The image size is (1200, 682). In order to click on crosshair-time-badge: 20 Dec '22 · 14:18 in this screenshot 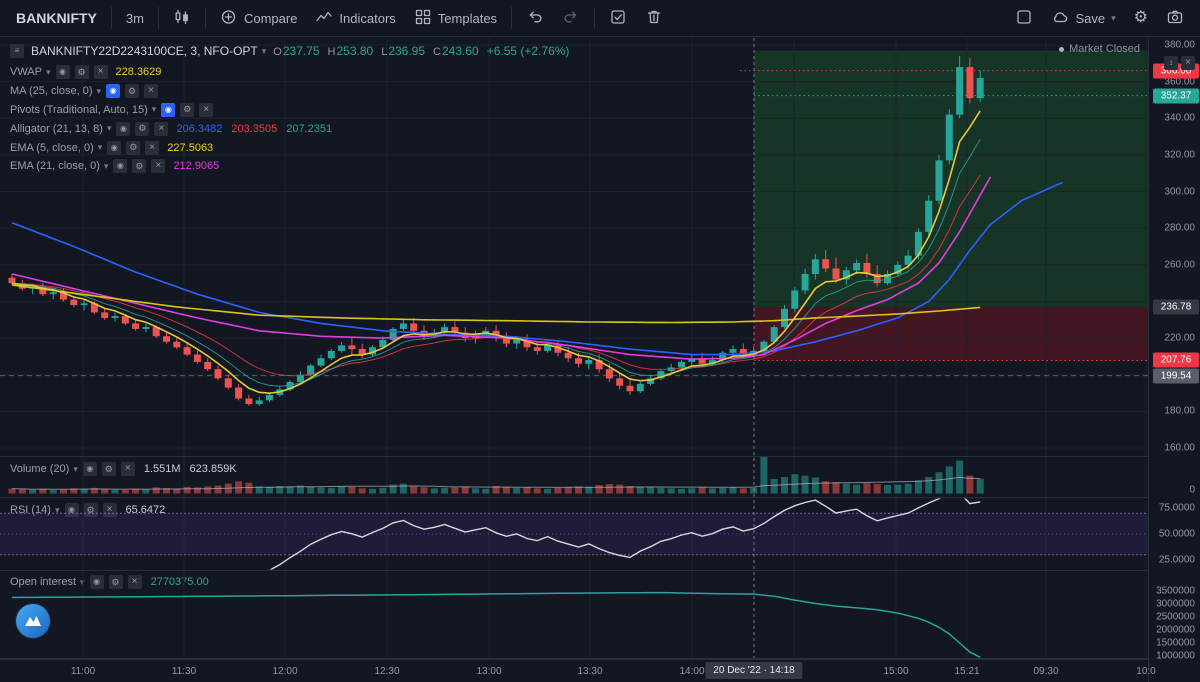, I will do `click(754, 670)`.